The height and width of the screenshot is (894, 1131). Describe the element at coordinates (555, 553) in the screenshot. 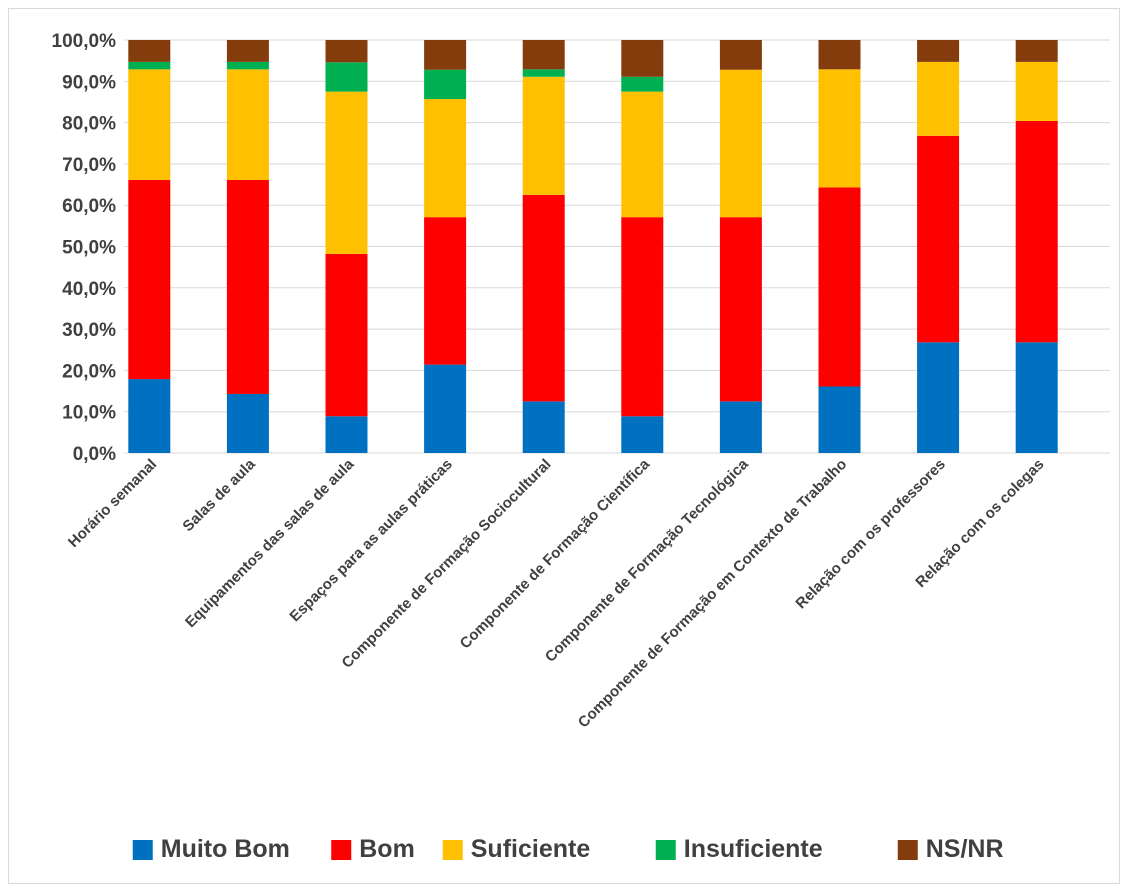

I see `x-tick-label: Componente de Formação Científica` at that location.